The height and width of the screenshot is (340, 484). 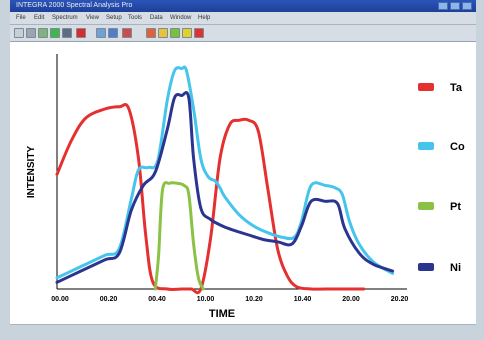 I want to click on export-icon, so click(x=127, y=33).